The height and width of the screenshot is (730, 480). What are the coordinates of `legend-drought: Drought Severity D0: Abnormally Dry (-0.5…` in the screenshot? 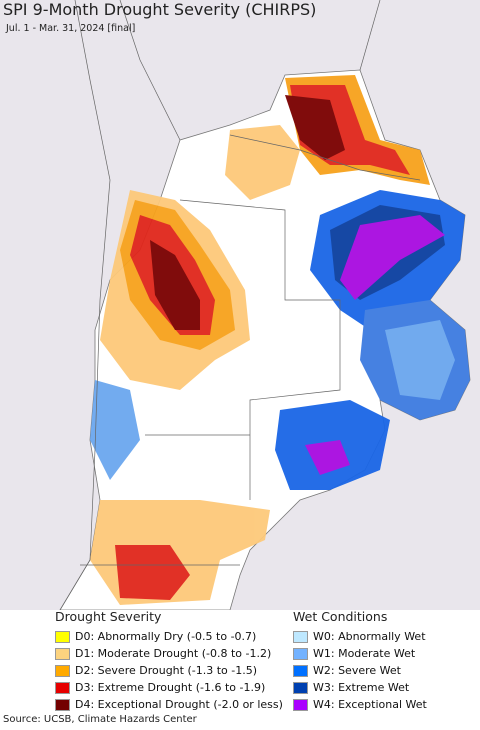 It's located at (169, 661).